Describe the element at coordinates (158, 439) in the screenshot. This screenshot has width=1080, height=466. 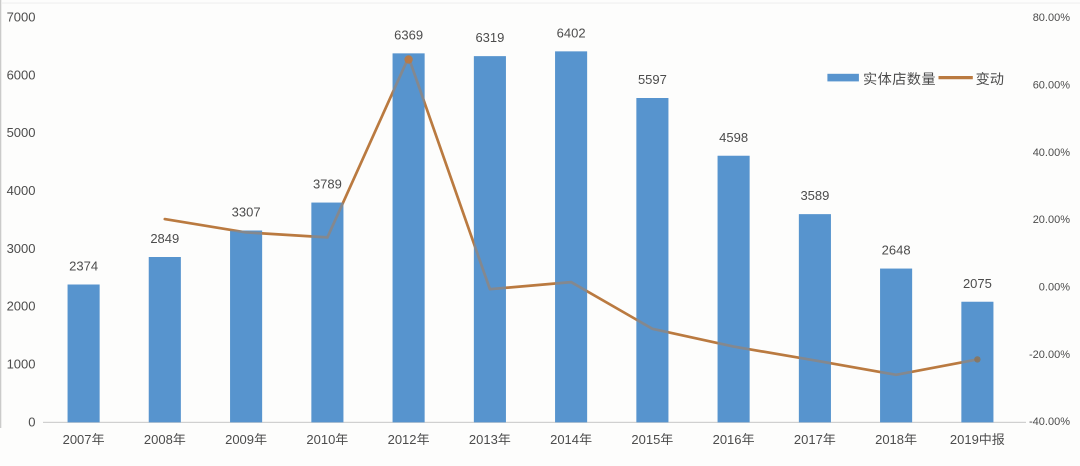
I see `svg-text: 2008` at that location.